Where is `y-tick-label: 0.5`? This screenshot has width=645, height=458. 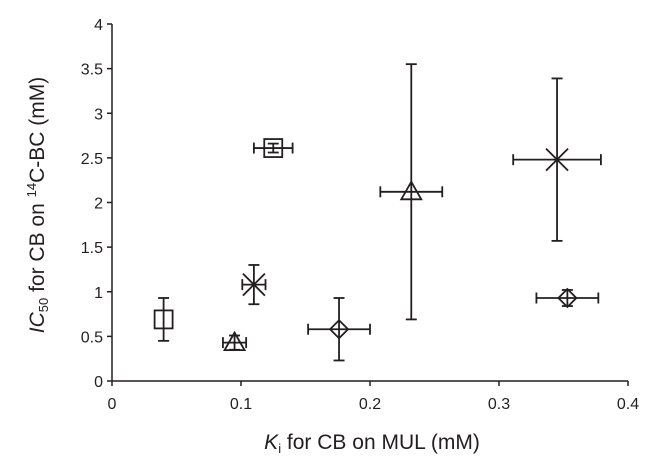 y-tick-label: 0.5 is located at coordinates (92, 337).